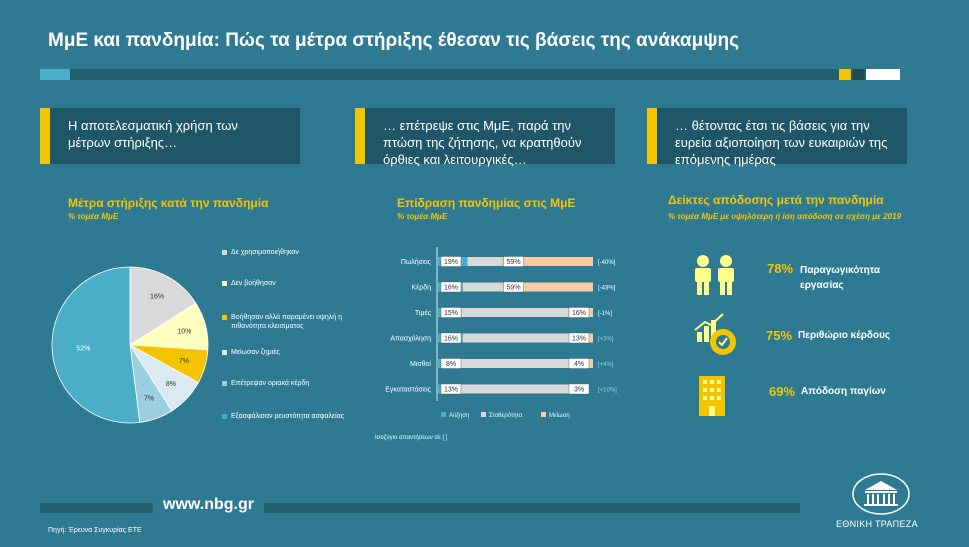  I want to click on footer-divider, so click(420, 508).